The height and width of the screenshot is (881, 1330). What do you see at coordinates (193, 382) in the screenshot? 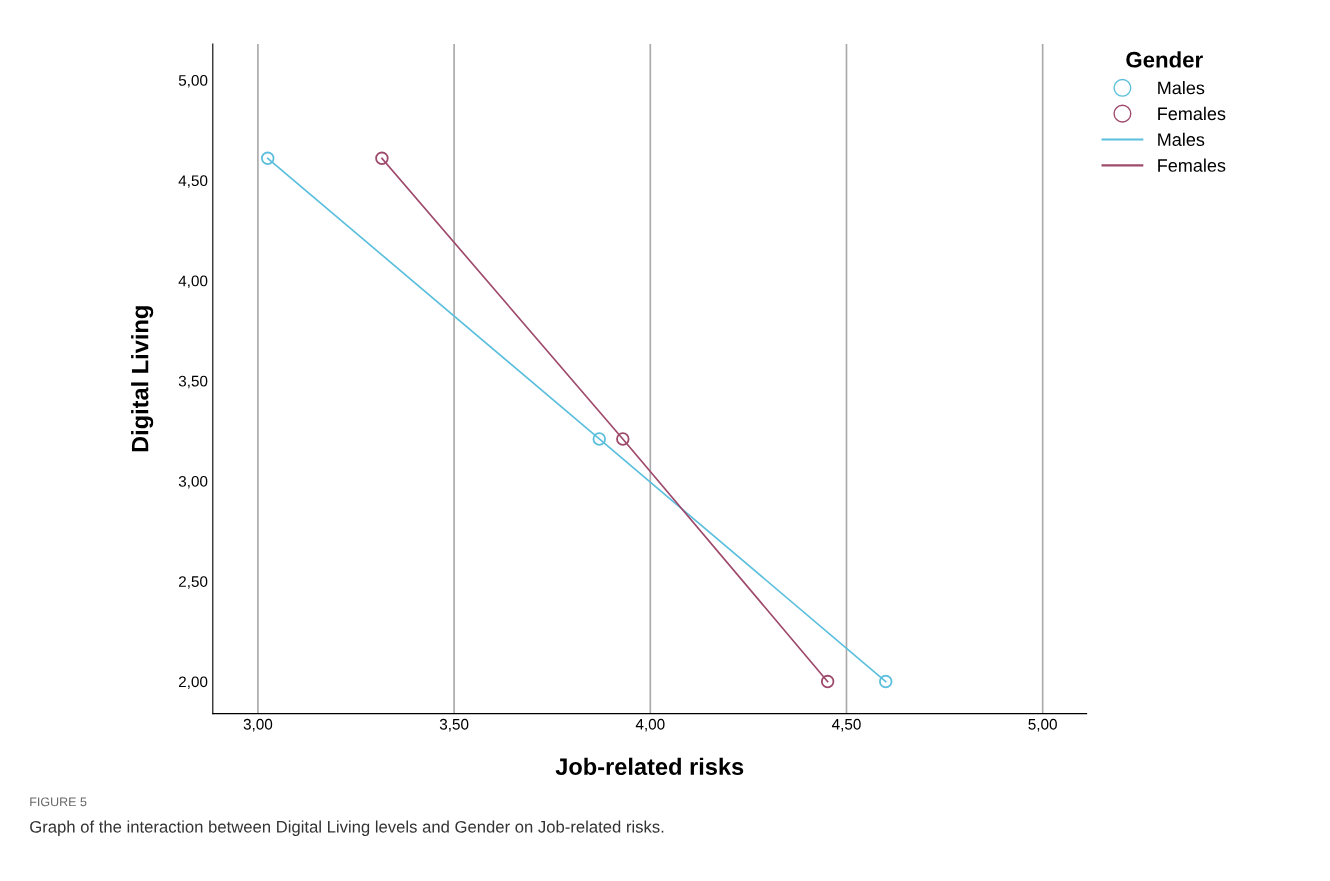
I see `y-tick-label: 3,50` at bounding box center [193, 382].